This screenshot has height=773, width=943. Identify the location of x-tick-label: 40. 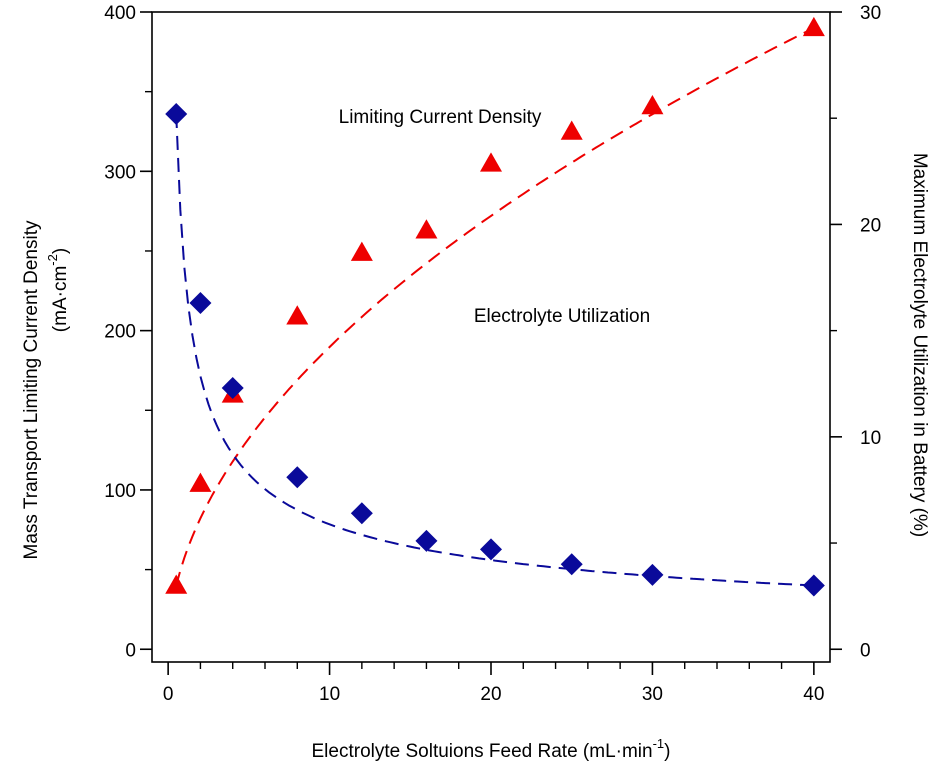
(813, 694).